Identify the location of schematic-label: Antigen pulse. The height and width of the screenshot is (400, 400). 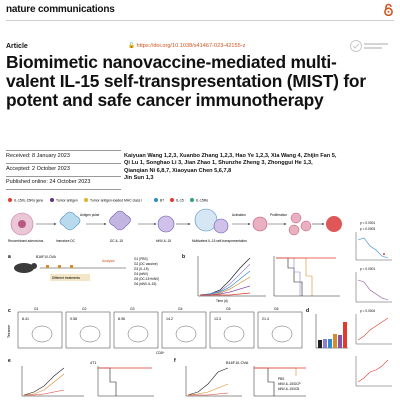
(90, 215).